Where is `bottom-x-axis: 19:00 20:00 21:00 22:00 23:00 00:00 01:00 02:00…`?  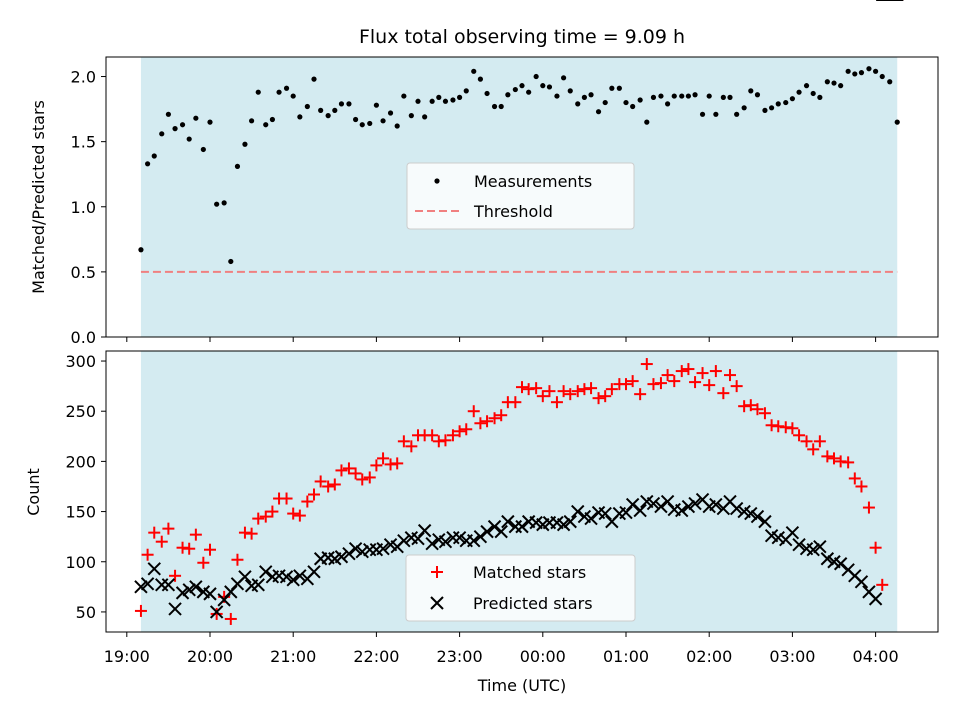
bottom-x-axis: 19:00 20:00 21:00 22:00 23:00 00:00 01:00 02:00… is located at coordinates (501, 649).